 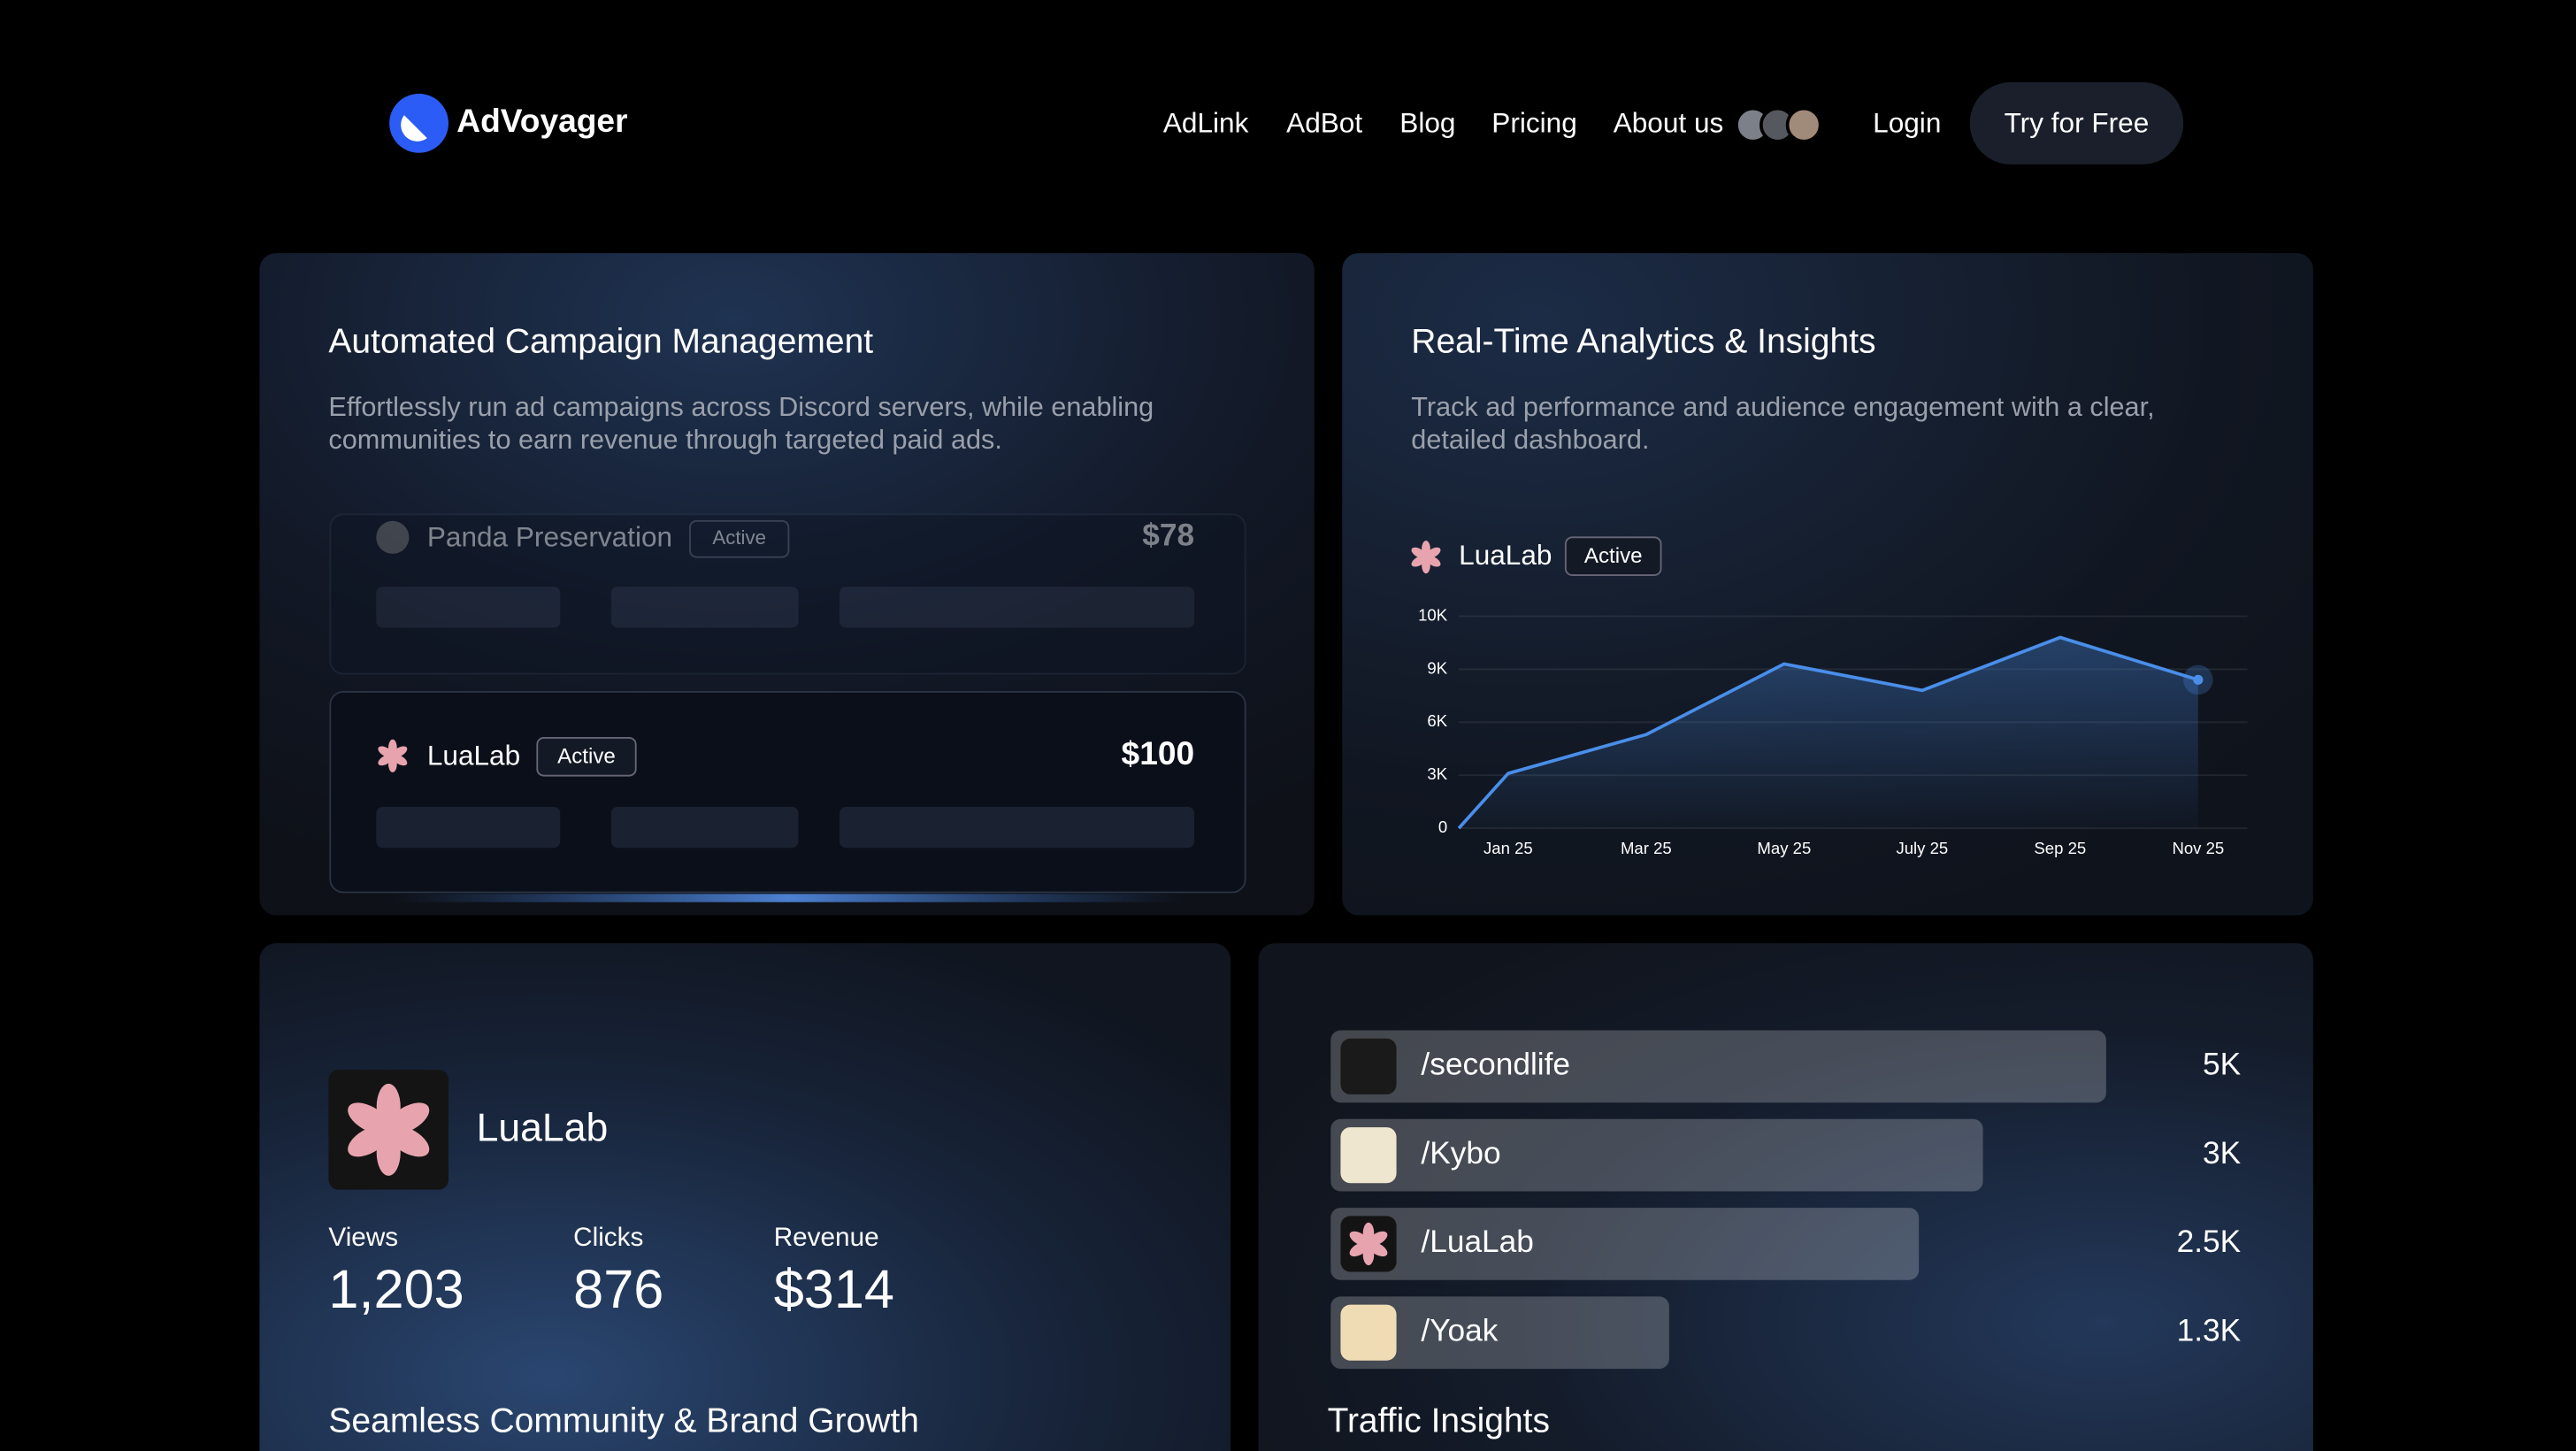 I want to click on campaign-amount: $100, so click(x=1158, y=753).